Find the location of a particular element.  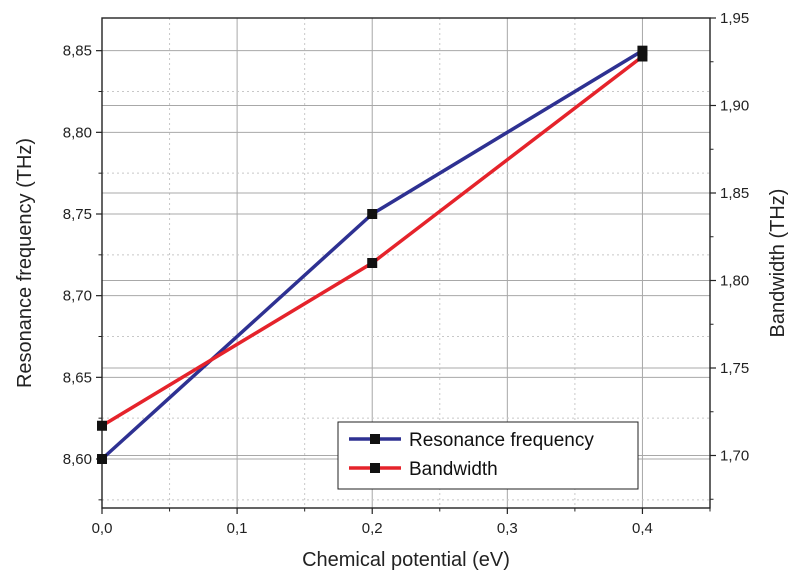

y-right-tick-label: 1,75 is located at coordinates (734, 368).